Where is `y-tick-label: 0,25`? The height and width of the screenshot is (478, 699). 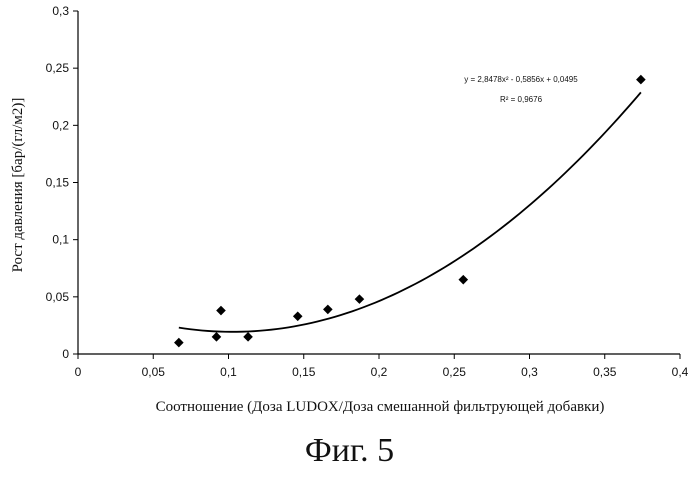
y-tick-label: 0,25 is located at coordinates (58, 68).